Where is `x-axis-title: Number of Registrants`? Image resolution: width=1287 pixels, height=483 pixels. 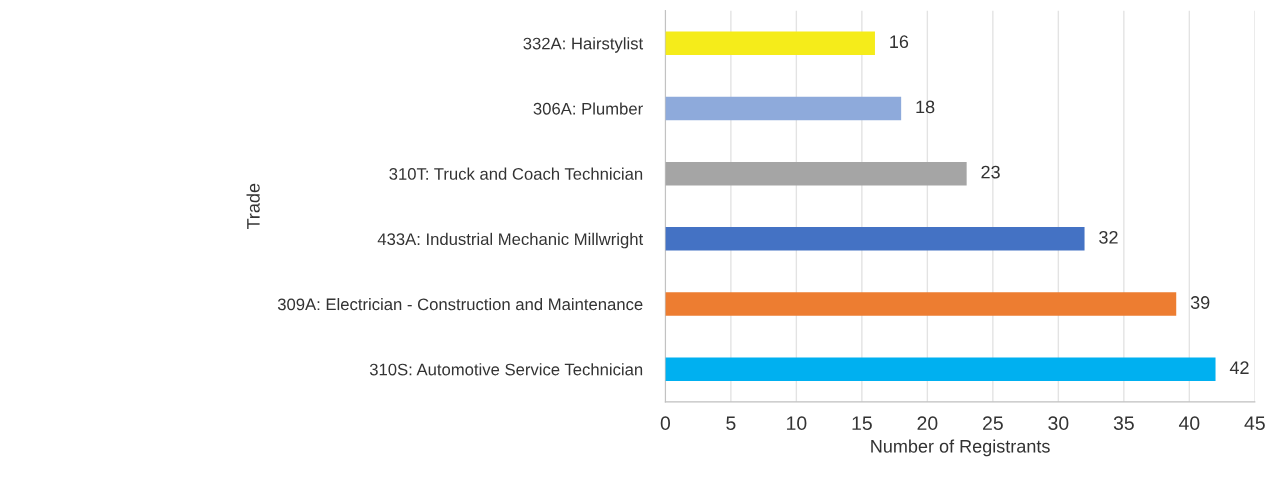 x-axis-title: Number of Registrants is located at coordinates (960, 448).